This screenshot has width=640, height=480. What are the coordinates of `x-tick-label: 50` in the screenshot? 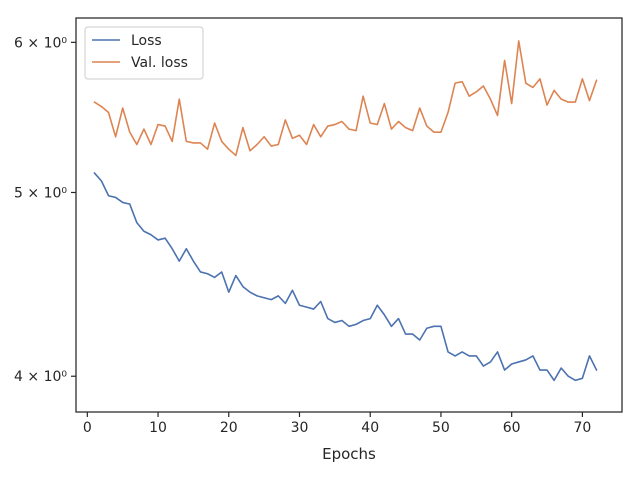 It's located at (441, 428).